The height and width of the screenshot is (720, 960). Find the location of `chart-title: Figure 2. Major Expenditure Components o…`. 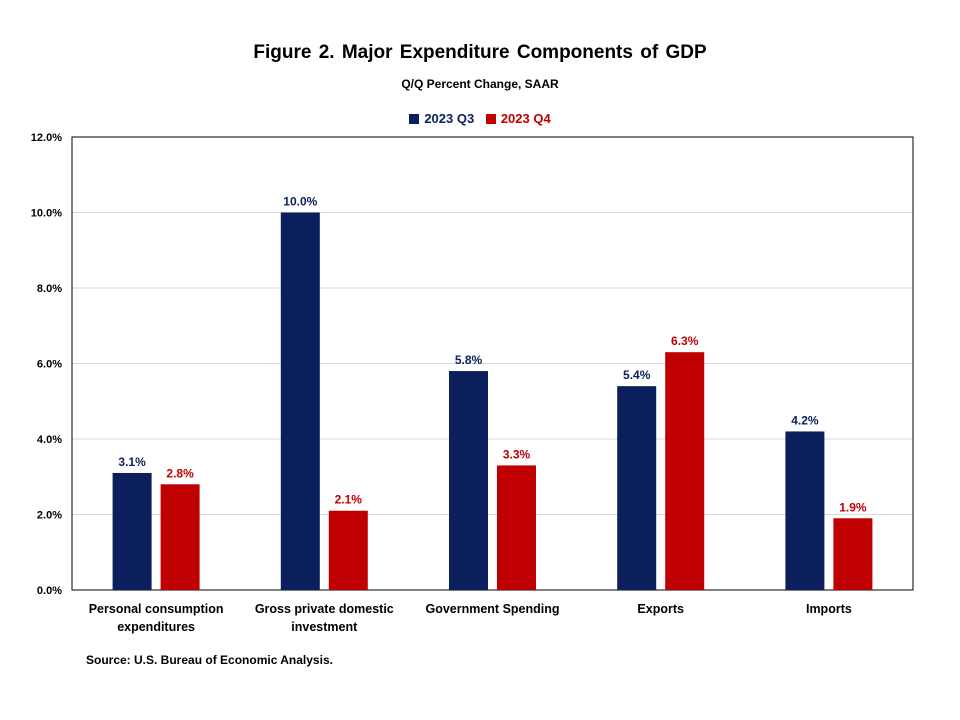

chart-title: Figure 2. Major Expenditure Components o… is located at coordinates (480, 52).